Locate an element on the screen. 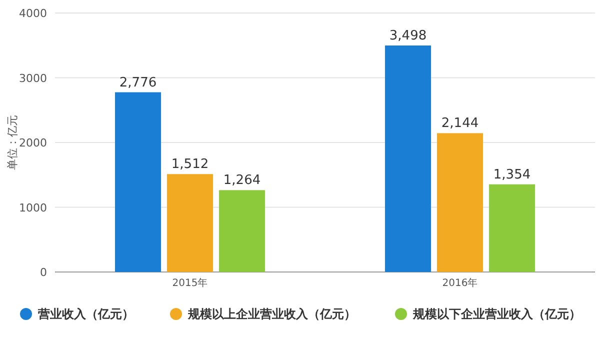 The width and height of the screenshot is (600, 350). legend-label: 营业收入（亿元） is located at coordinates (85, 314).